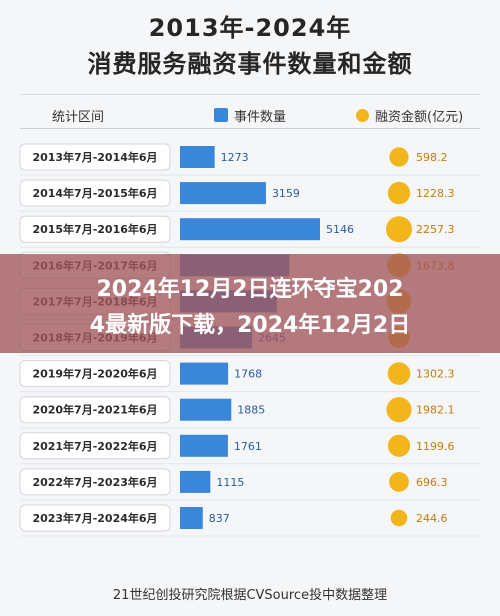 This screenshot has width=500, height=616. I want to click on period-column-header: 统计区间, so click(78, 115).